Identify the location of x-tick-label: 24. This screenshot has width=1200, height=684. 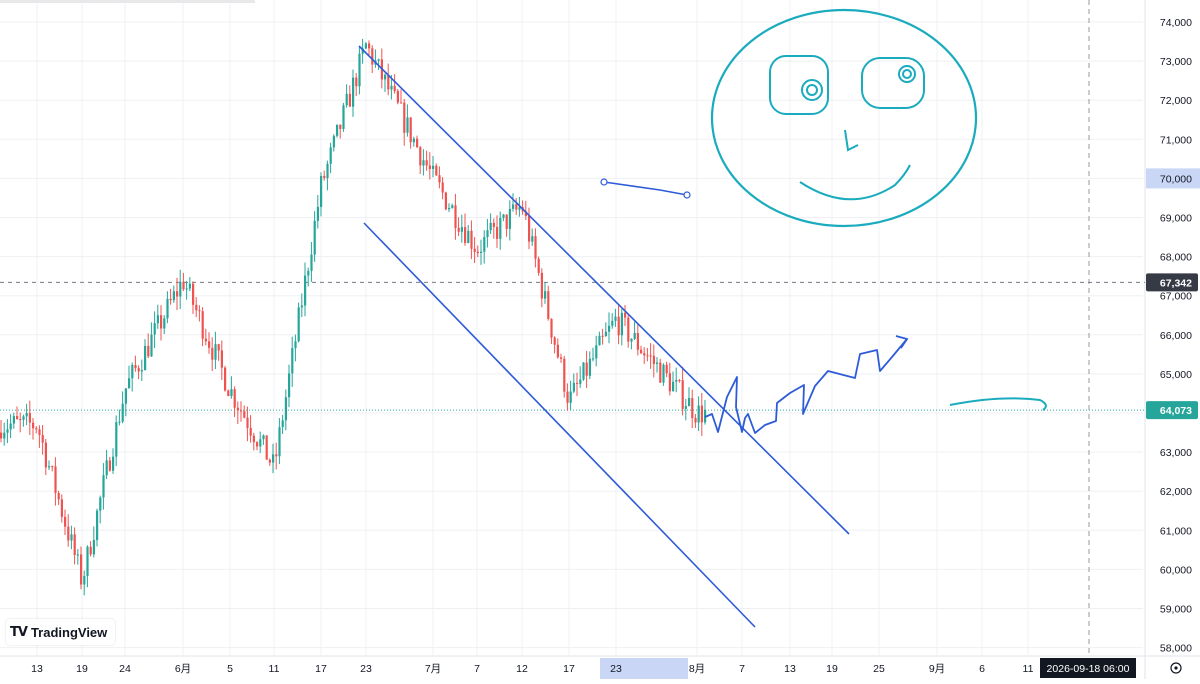
(125, 669).